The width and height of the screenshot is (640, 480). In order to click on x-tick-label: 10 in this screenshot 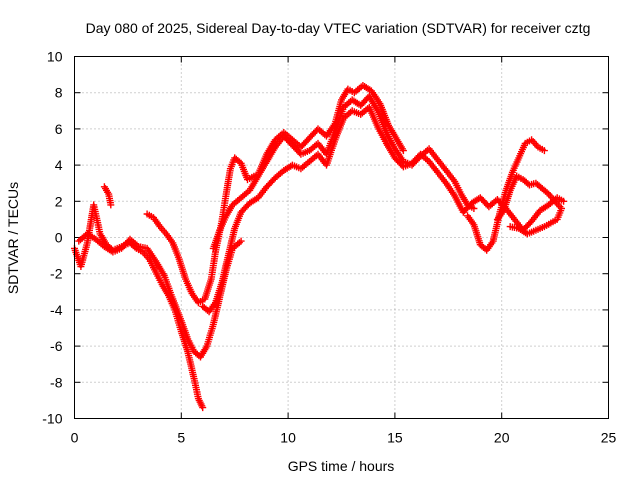, I will do `click(288, 438)`.